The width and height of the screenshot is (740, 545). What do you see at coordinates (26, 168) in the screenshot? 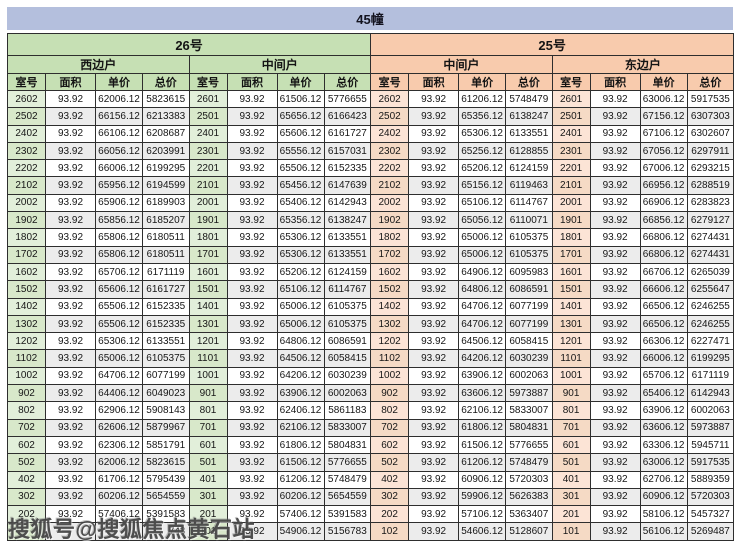
I see `room-cell: 2202` at bounding box center [26, 168].